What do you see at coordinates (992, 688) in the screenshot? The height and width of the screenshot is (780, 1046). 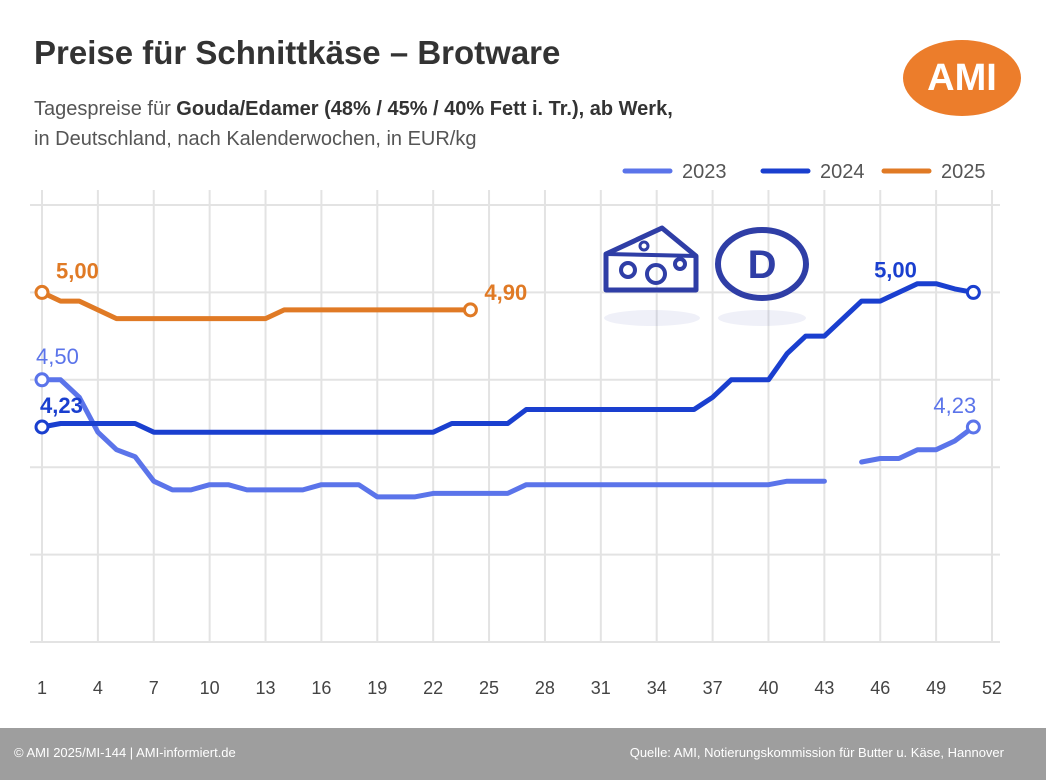 I see `x-tick-label: 52` at bounding box center [992, 688].